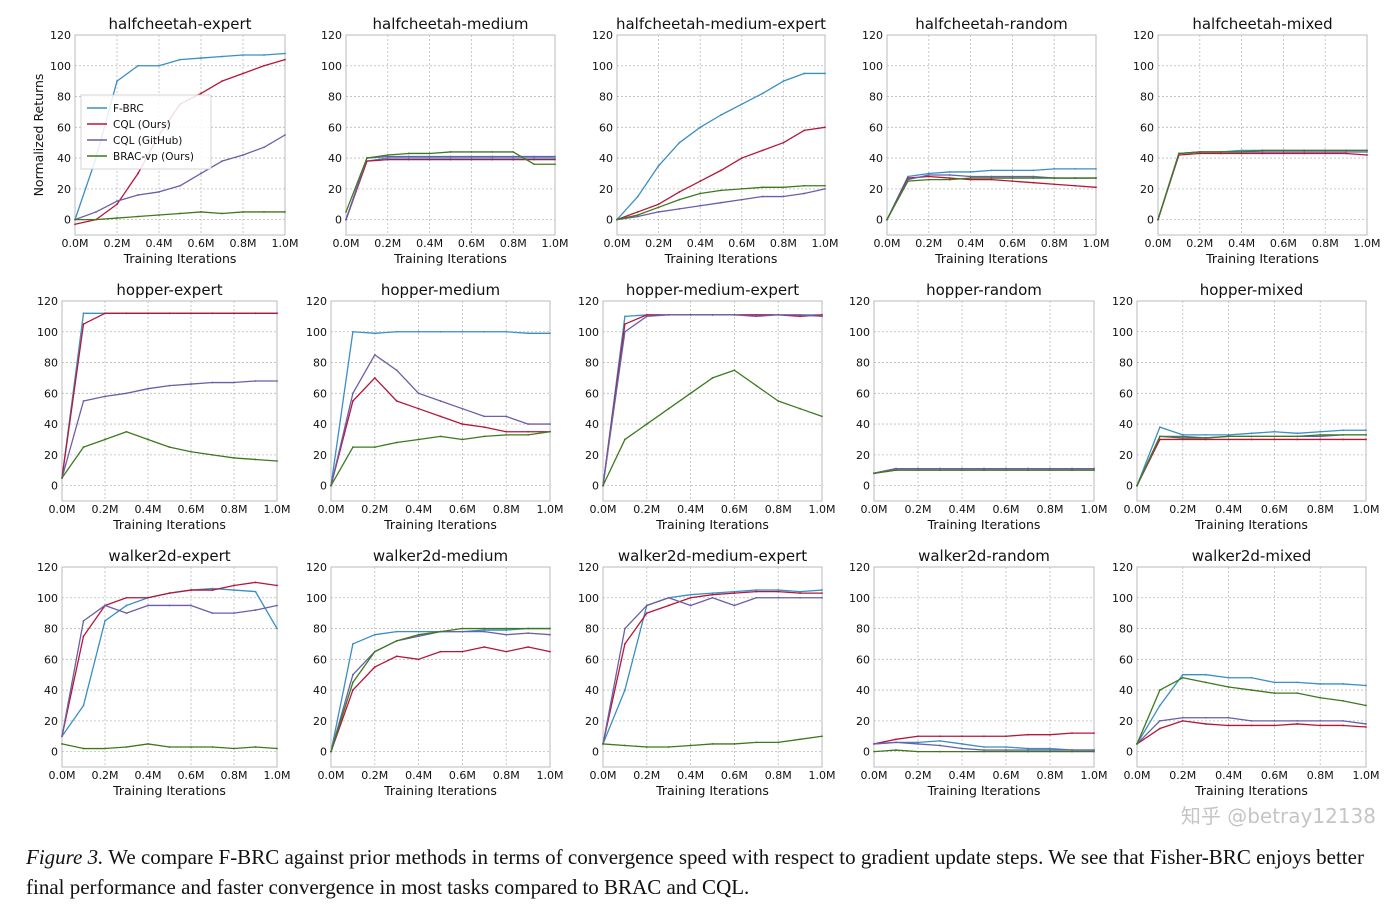 This screenshot has height=916, width=1396. Describe the element at coordinates (440, 556) in the screenshot. I see `subplot-title: walker2d-medium` at that location.